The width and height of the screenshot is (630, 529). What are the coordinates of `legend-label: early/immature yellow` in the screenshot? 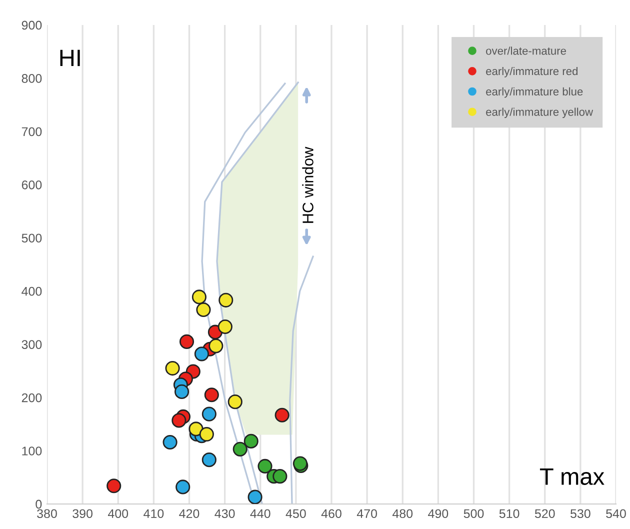 It's located at (540, 113).